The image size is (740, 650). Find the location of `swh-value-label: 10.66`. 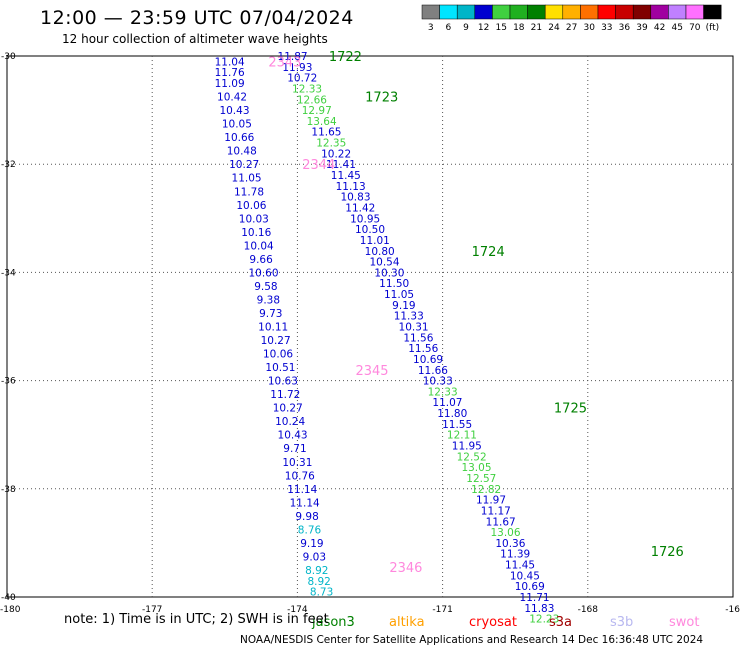

swh-value-label: 10.66 is located at coordinates (239, 138).